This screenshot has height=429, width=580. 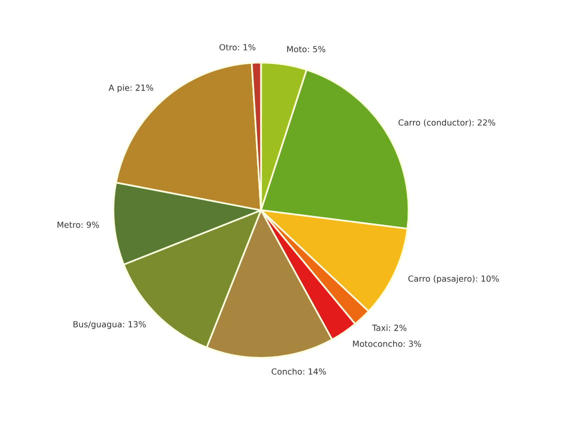 I want to click on slice-label: Moto: 5%, so click(x=306, y=49).